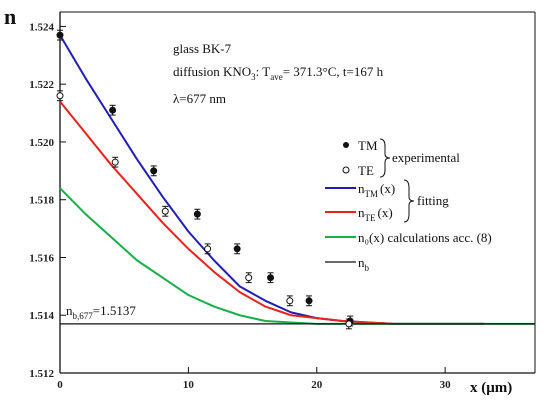  What do you see at coordinates (41, 316) in the screenshot?
I see `y-tick-label: 1.514` at bounding box center [41, 316].